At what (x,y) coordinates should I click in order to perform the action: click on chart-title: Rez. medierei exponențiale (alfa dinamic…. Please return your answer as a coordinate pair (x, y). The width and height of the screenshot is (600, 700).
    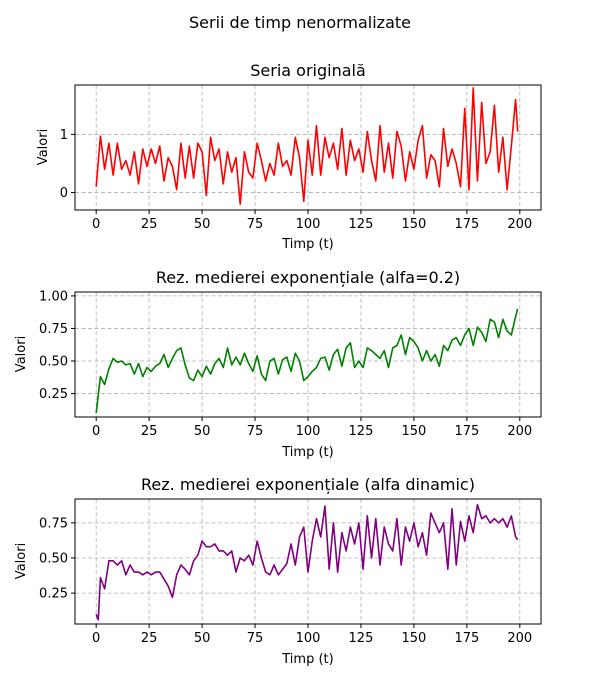
    Looking at the image, I should click on (308, 484).